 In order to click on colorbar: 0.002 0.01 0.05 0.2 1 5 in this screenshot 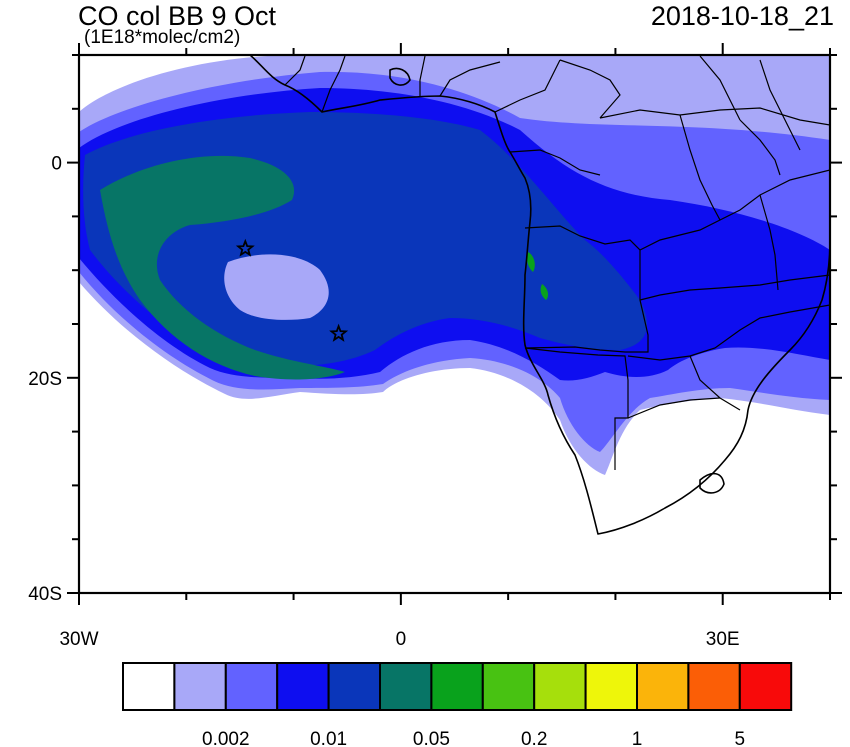, I will do `click(457, 704)`.